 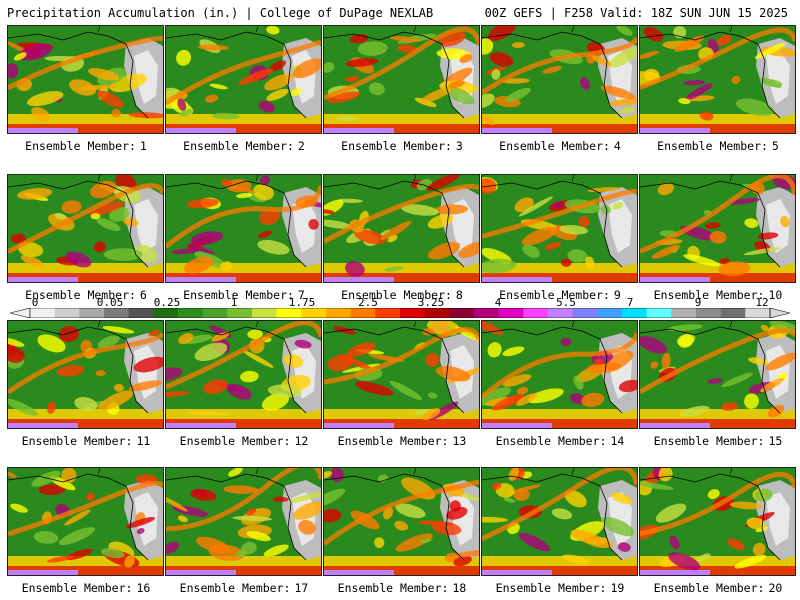 What do you see at coordinates (301, 295) in the screenshot?
I see `ensemble-member-number: 7` at bounding box center [301, 295].